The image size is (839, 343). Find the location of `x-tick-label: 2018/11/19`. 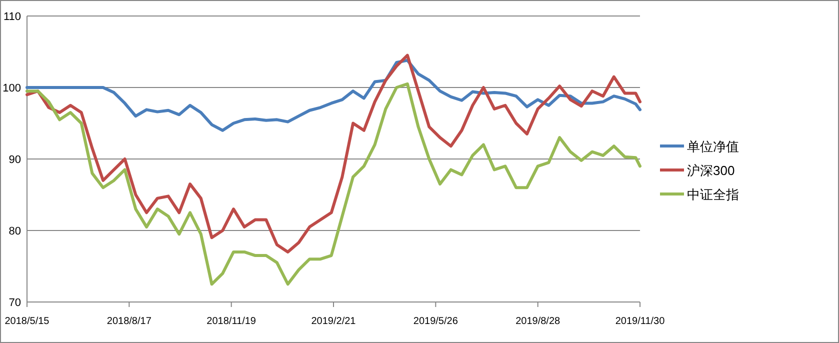

x-tick-label: 2018/11/19 is located at coordinates (231, 321).